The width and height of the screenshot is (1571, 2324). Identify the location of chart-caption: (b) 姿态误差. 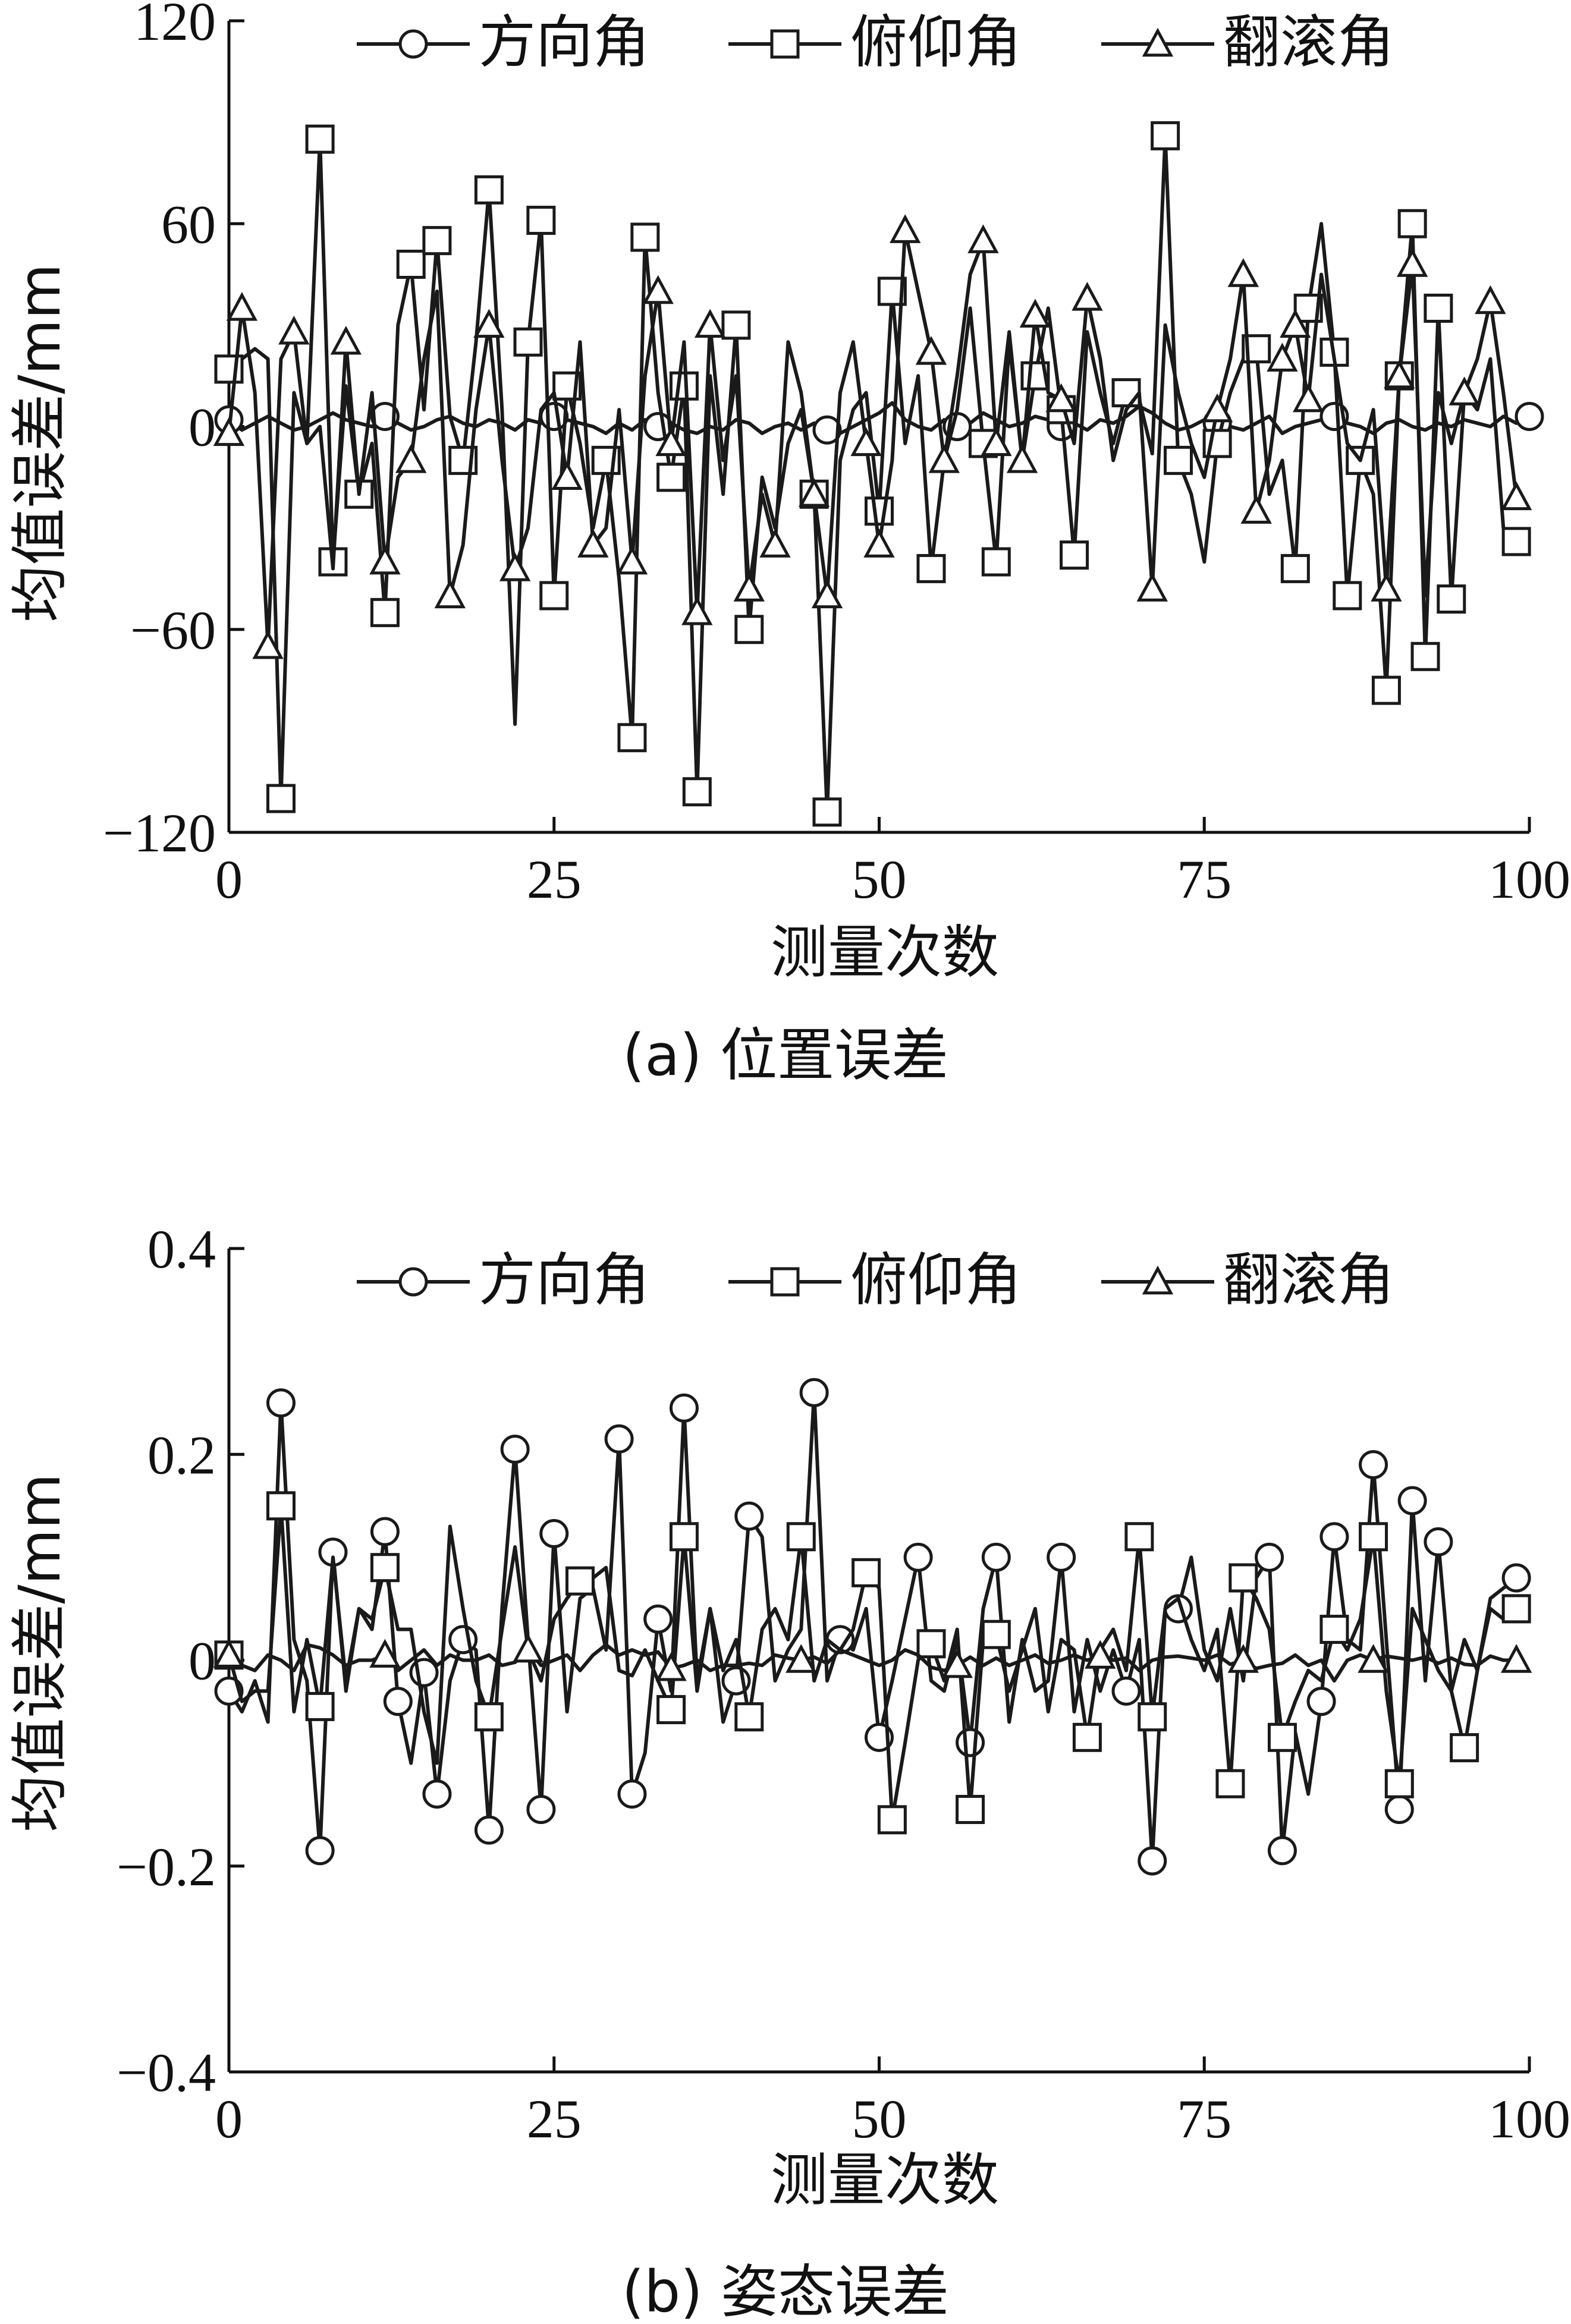
(786, 2291).